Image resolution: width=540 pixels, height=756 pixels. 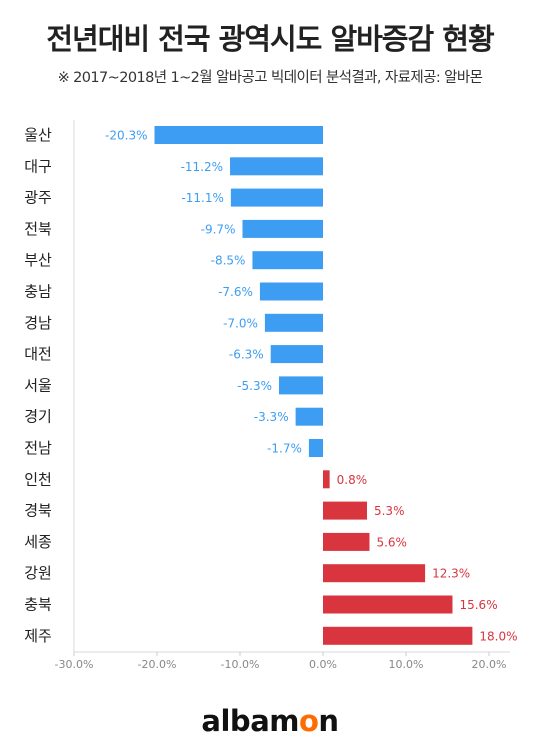 What do you see at coordinates (246, 355) in the screenshot?
I see `data-label: -6.3%` at bounding box center [246, 355].